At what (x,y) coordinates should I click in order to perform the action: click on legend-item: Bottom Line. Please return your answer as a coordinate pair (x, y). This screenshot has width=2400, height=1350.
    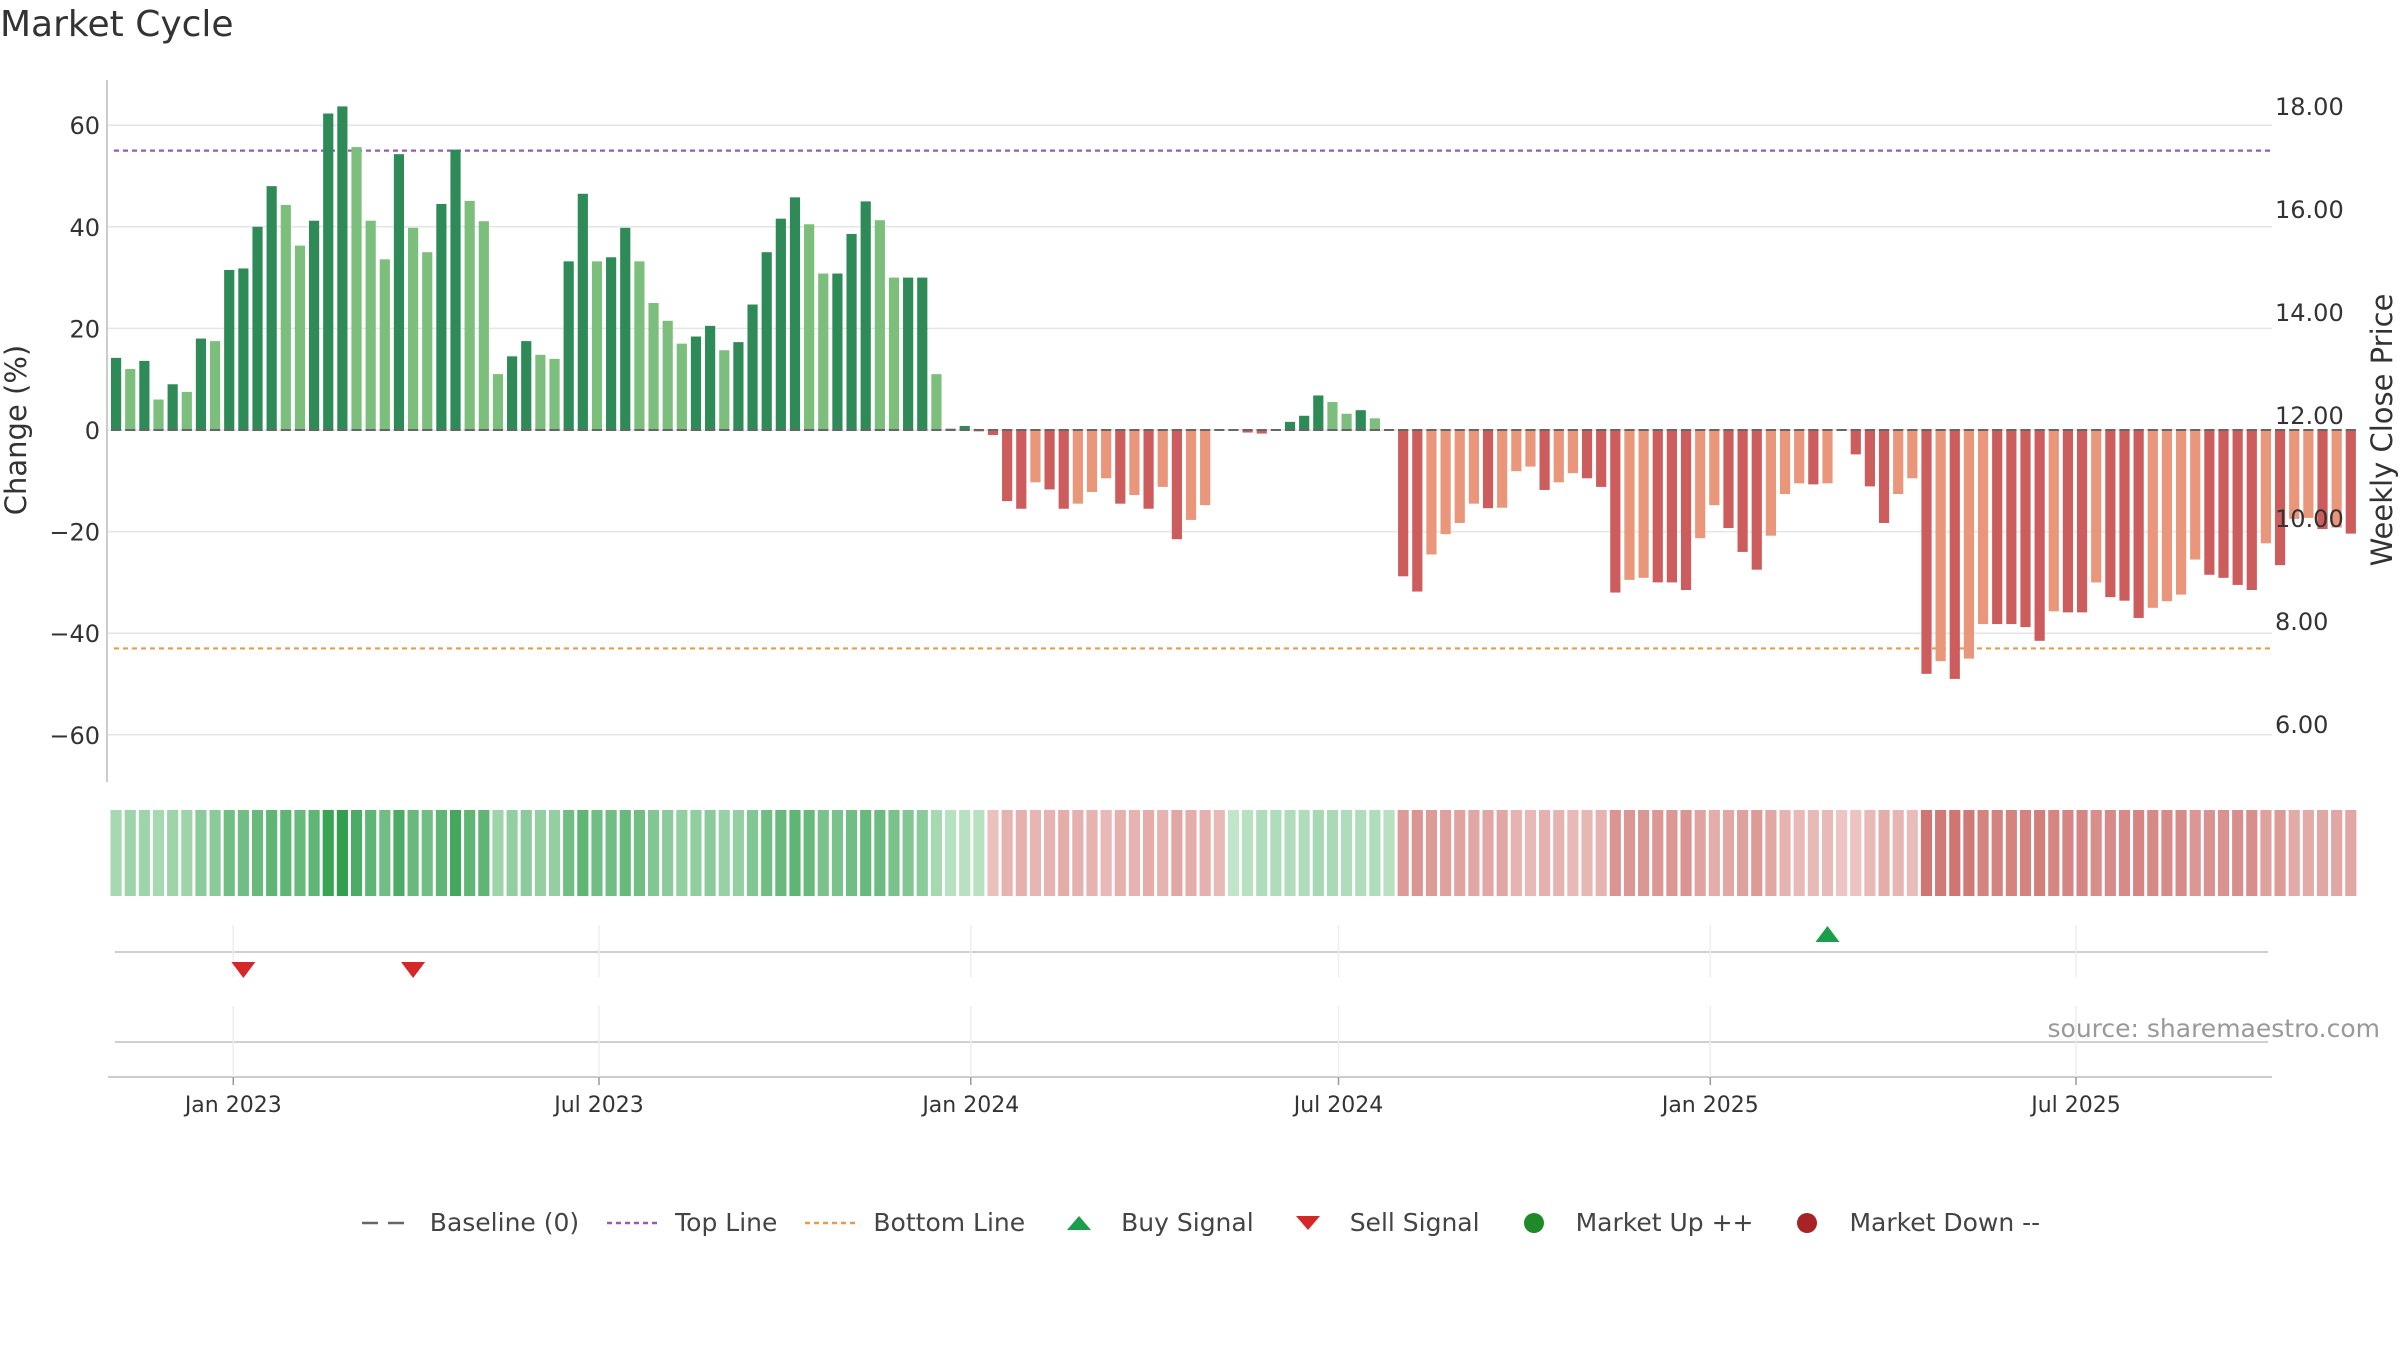
    Looking at the image, I should click on (914, 1222).